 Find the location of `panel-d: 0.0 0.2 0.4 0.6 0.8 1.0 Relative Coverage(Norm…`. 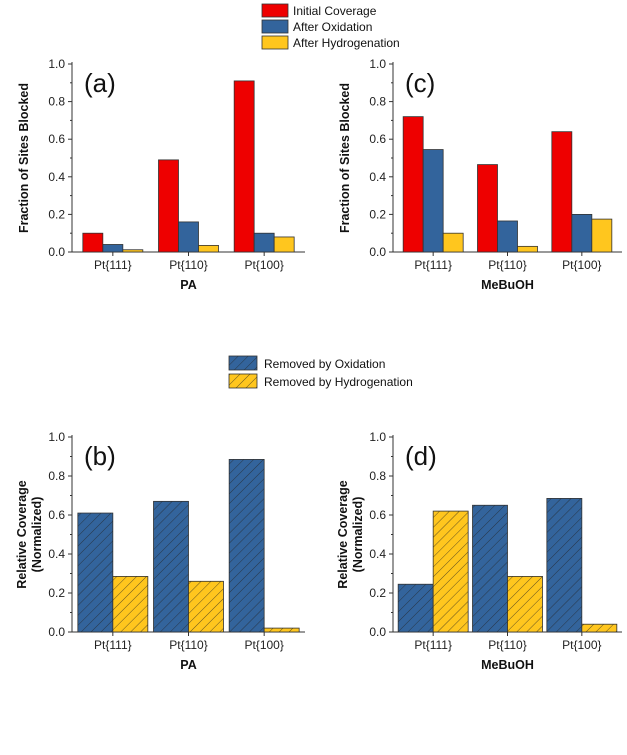

panel-d: 0.0 0.2 0.4 0.6 0.8 1.0 Relative Coverage(Norm… is located at coordinates (479, 551).